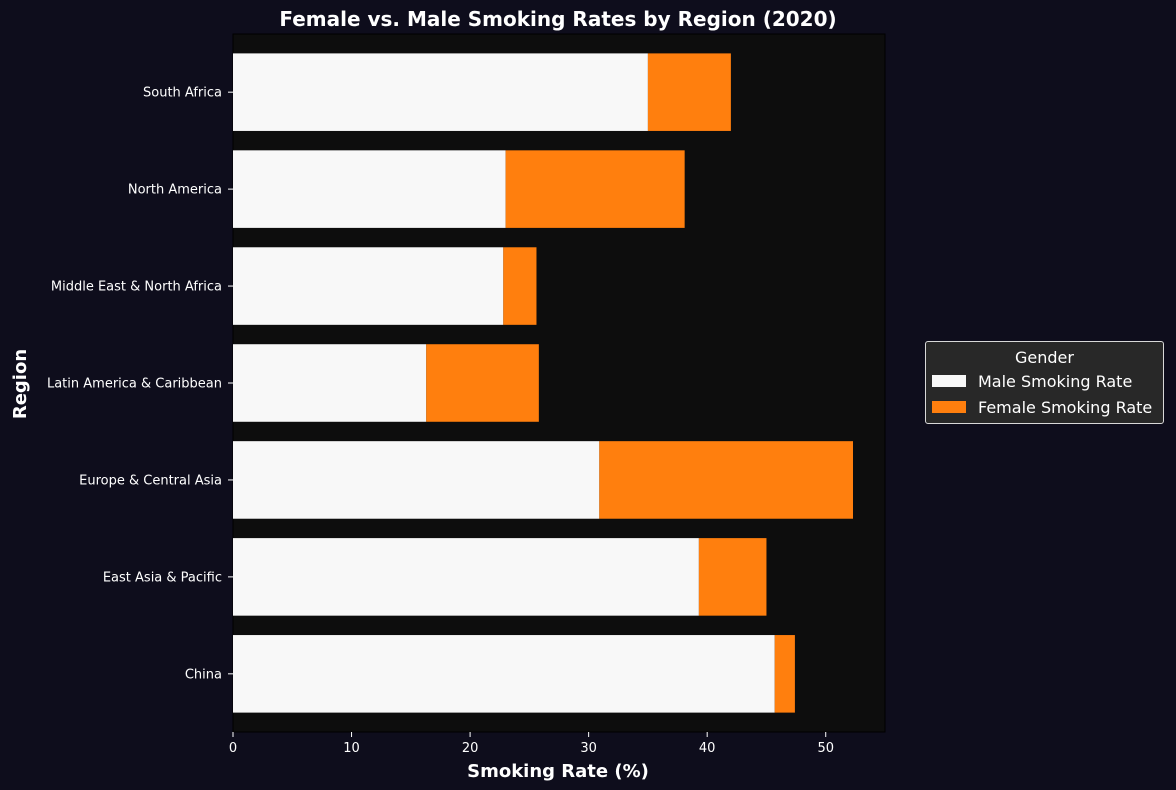  Describe the element at coordinates (368, 286) in the screenshot. I see `bar-male-middle-east-north-africa` at that location.